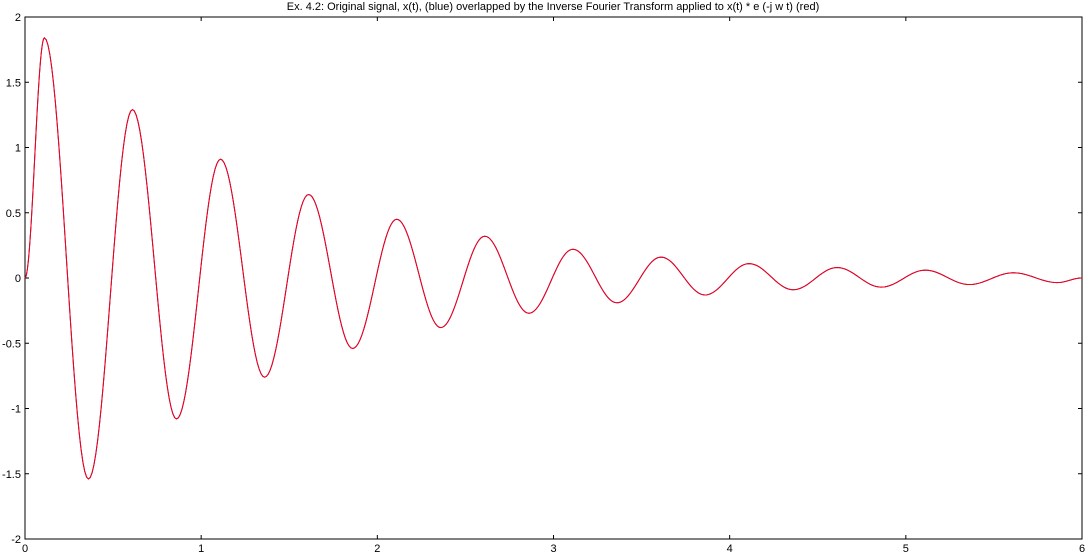  I want to click on x-tick-label: 3, so click(553, 549).